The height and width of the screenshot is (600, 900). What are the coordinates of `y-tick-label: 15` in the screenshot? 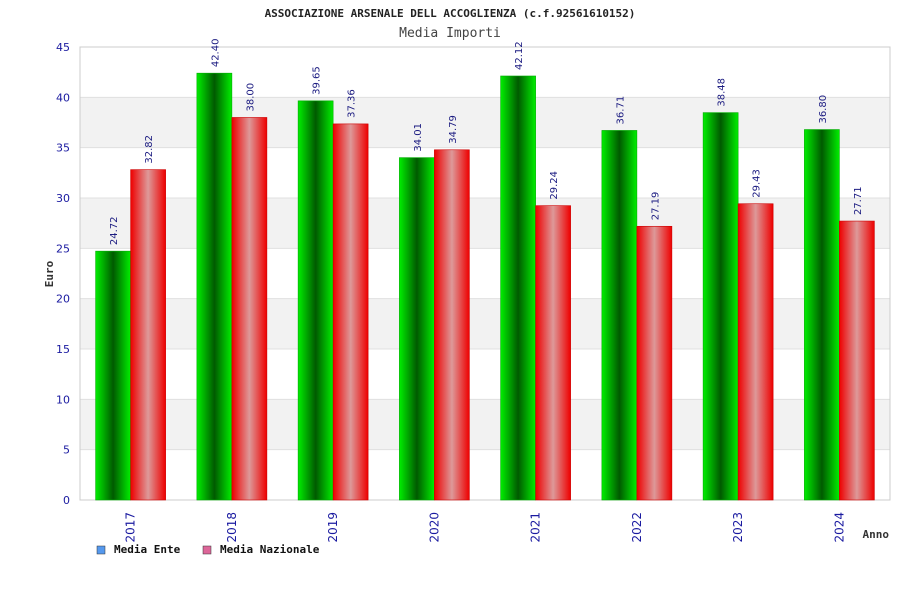 It's located at (63, 349).